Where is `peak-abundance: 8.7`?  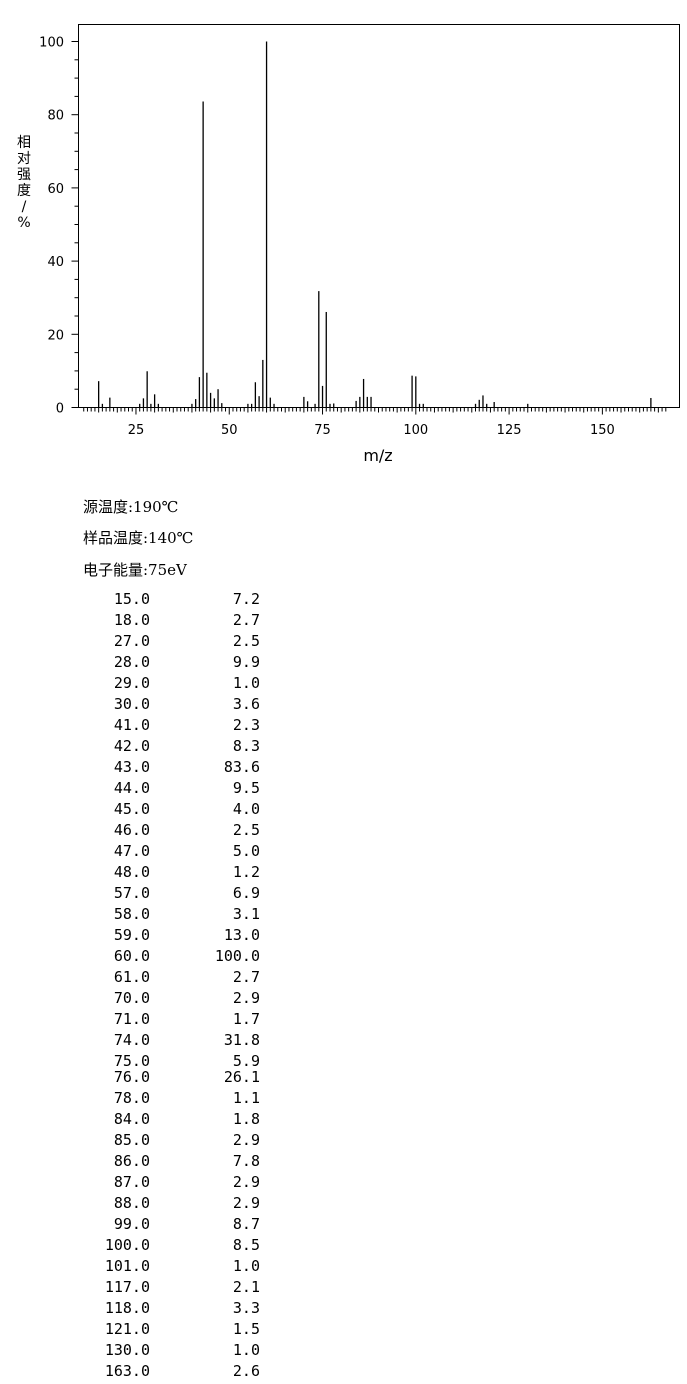
peak-abundance: 8.7 is located at coordinates (246, 1224).